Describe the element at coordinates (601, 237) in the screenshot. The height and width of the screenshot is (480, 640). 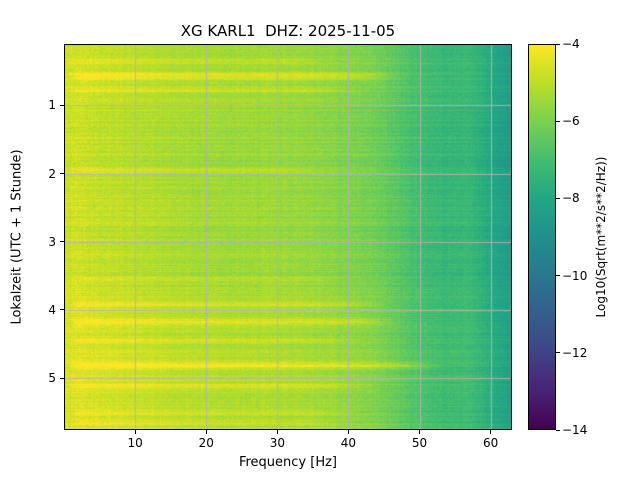
I see `colorbar-label: Log10(Sqrt(m**2/s**2/Hz))` at that location.